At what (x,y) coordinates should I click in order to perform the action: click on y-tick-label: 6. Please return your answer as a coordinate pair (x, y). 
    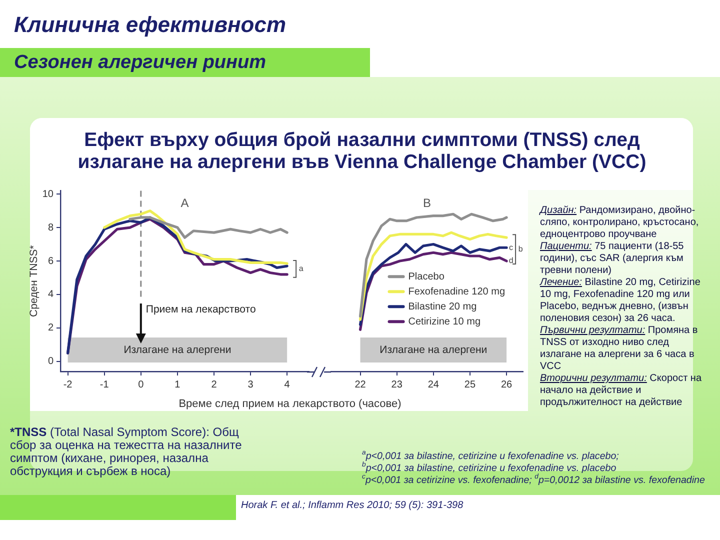
    Looking at the image, I should click on (51, 261).